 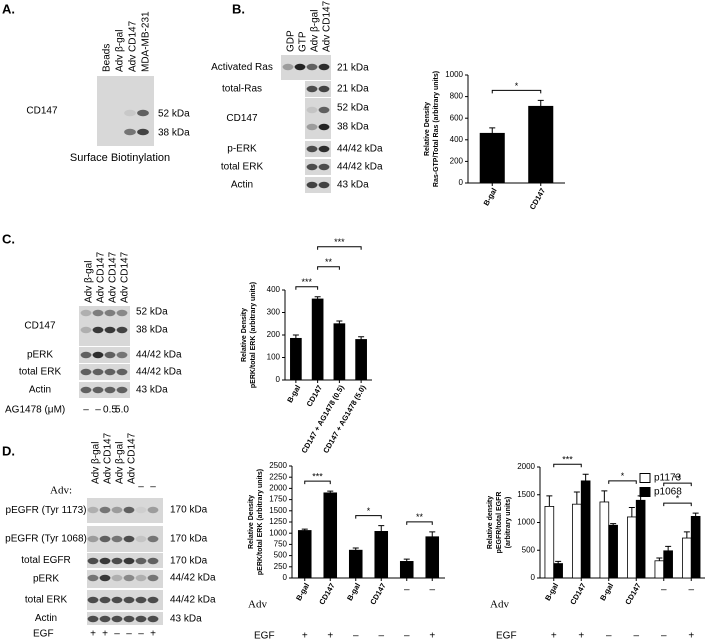 What do you see at coordinates (174, 133) in the screenshot?
I see `size-label: 38 kDa` at bounding box center [174, 133].